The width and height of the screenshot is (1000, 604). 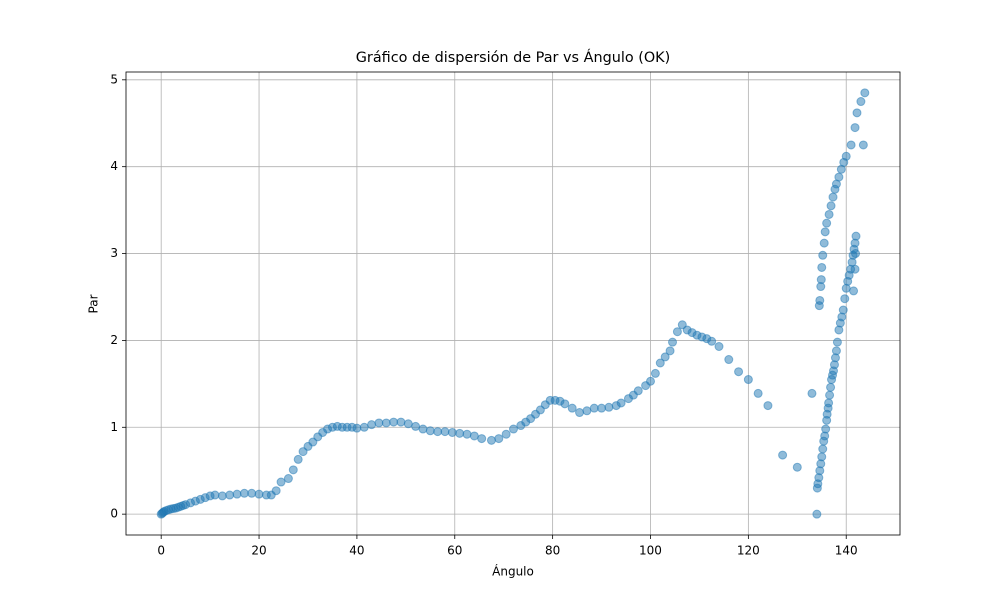 I want to click on y-tick-label: 5, so click(x=114, y=79).